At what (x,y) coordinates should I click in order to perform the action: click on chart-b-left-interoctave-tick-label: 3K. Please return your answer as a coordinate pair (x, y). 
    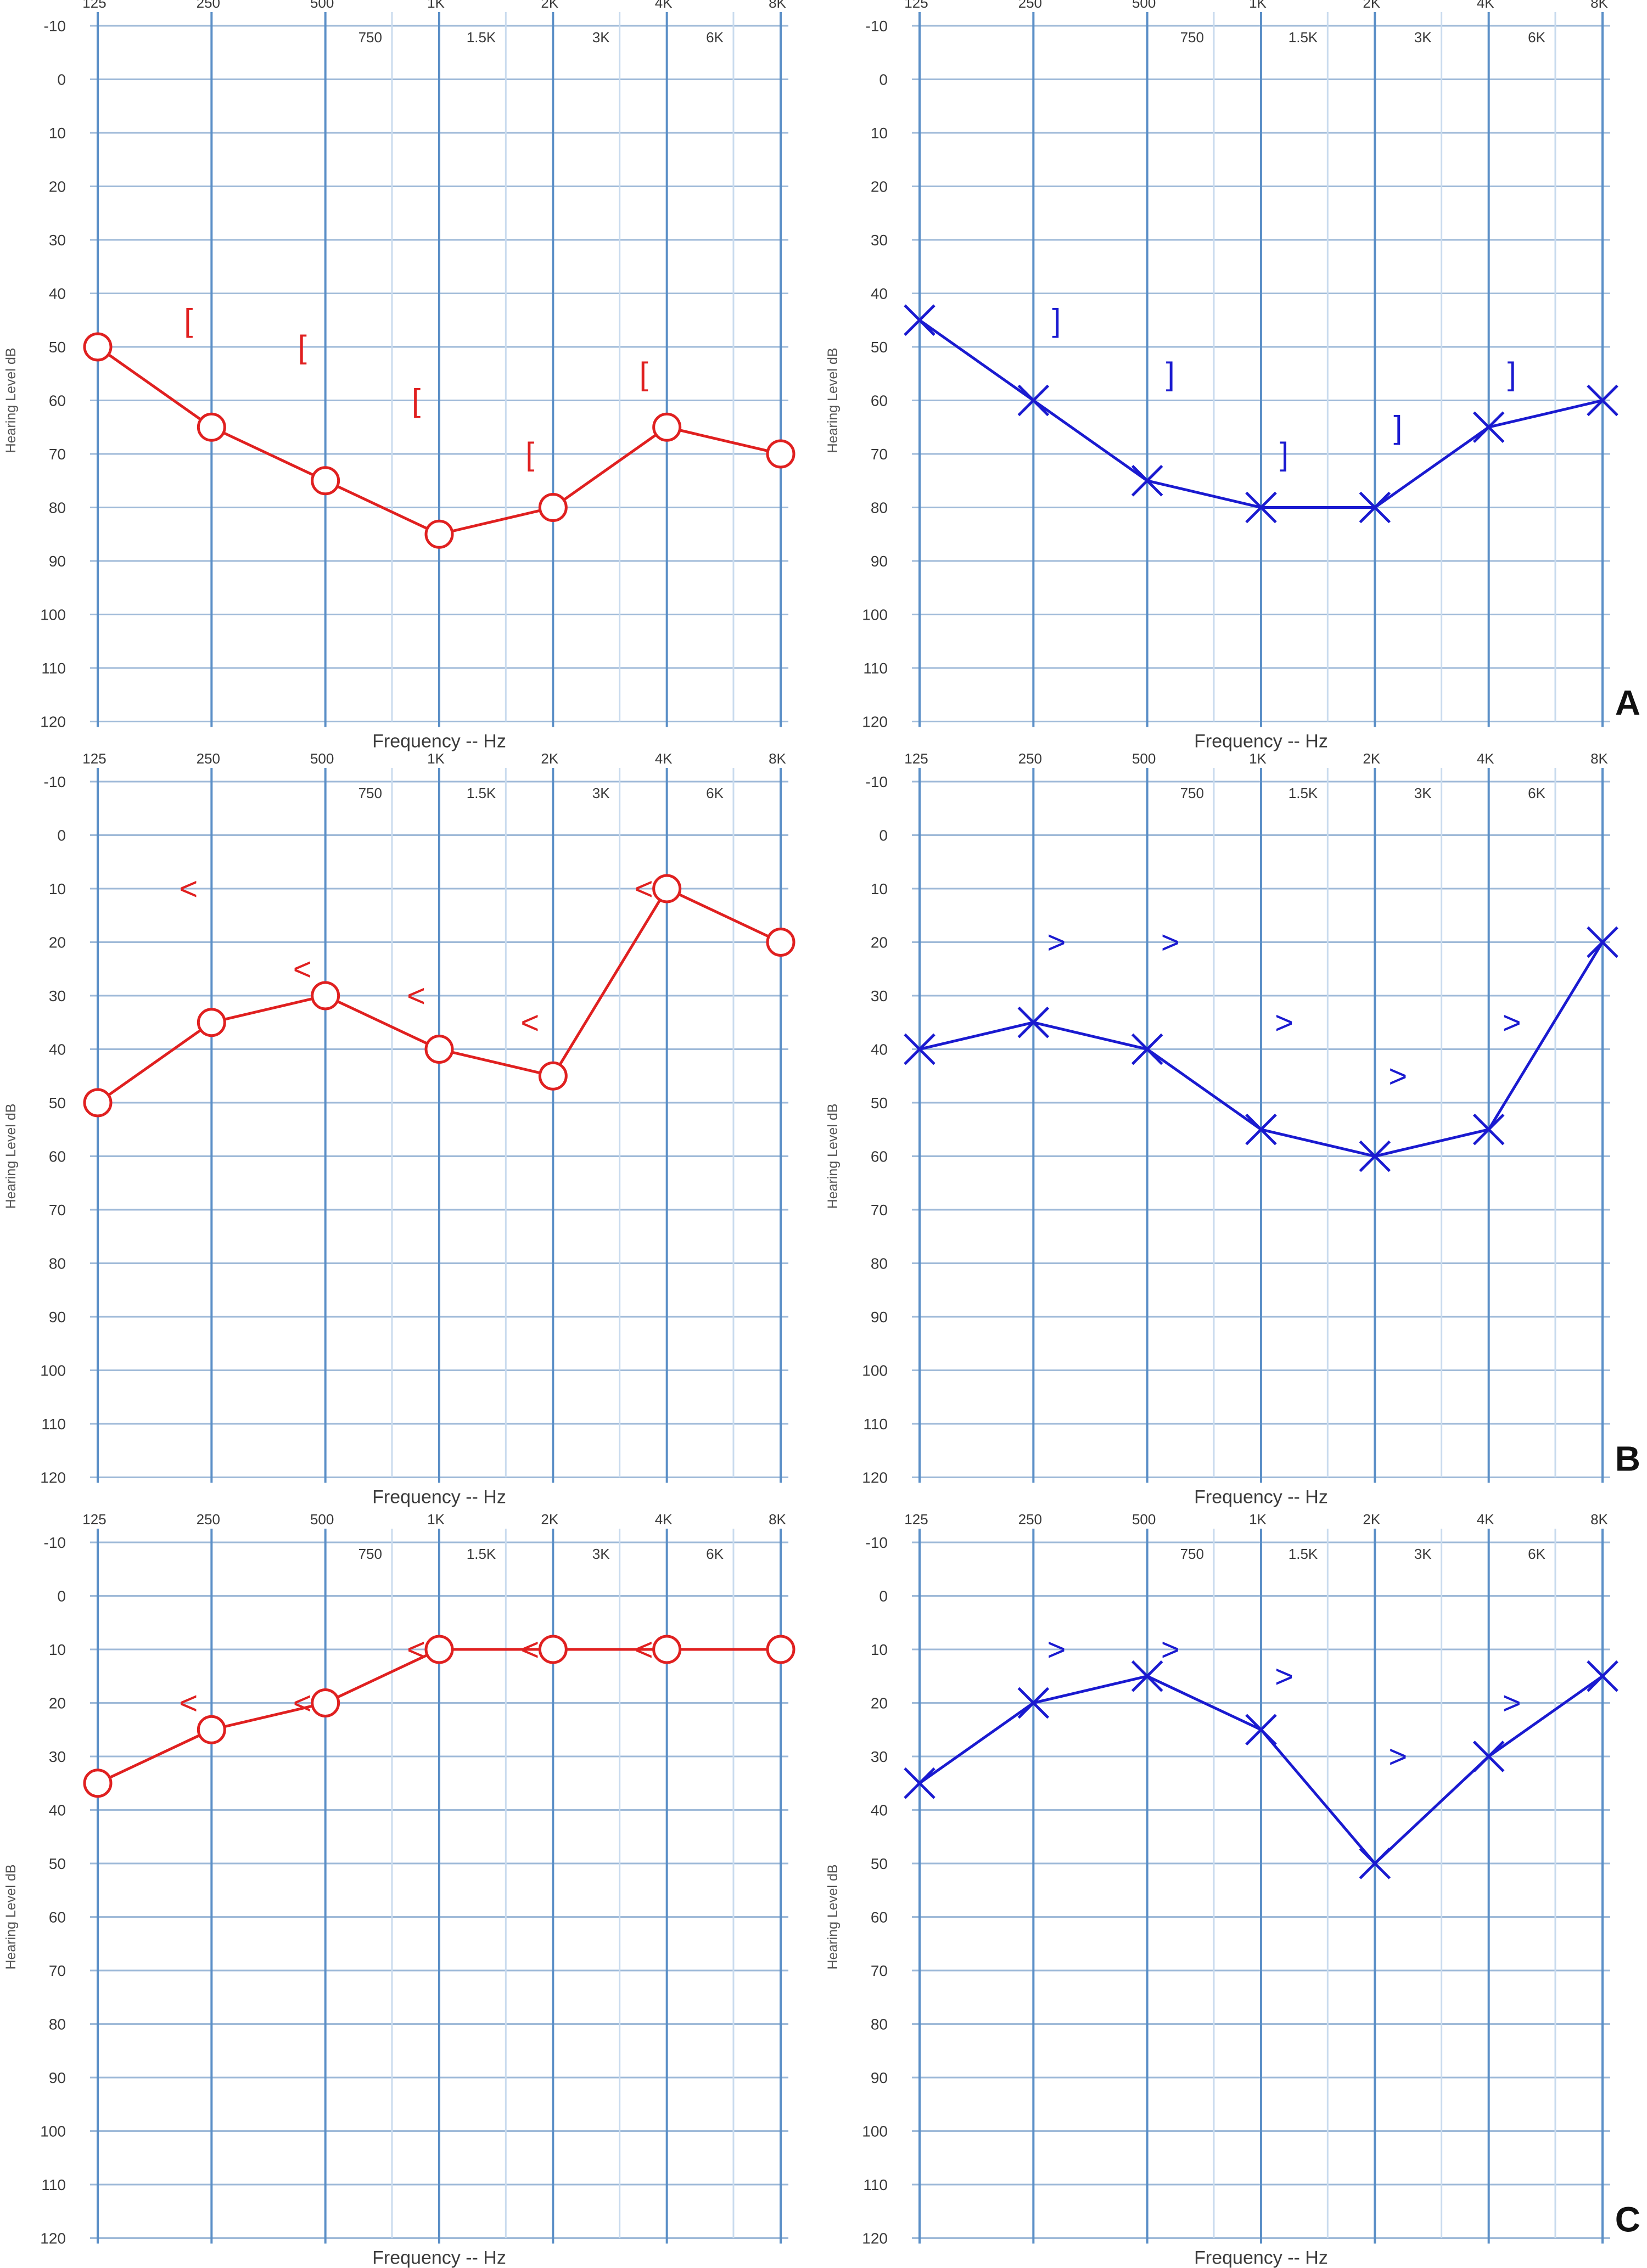
    Looking at the image, I should click on (1423, 793).